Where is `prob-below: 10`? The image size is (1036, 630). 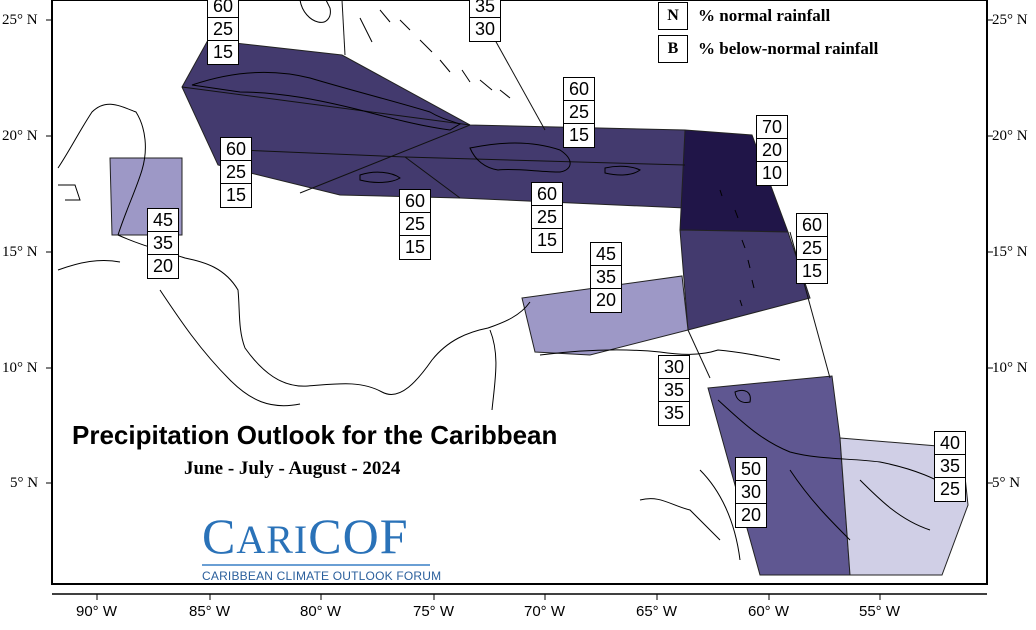
prob-below: 10 is located at coordinates (772, 173).